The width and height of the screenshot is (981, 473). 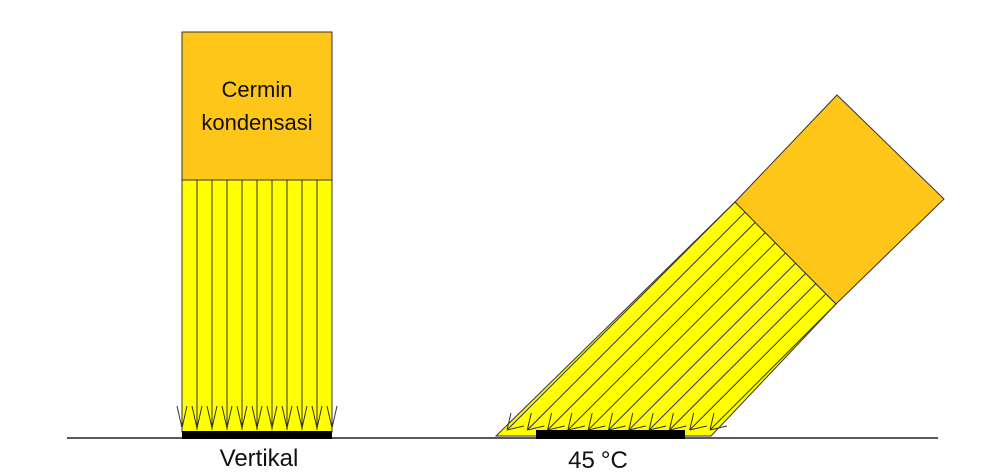 I want to click on condensing-mirror-vertical, so click(x=257, y=106).